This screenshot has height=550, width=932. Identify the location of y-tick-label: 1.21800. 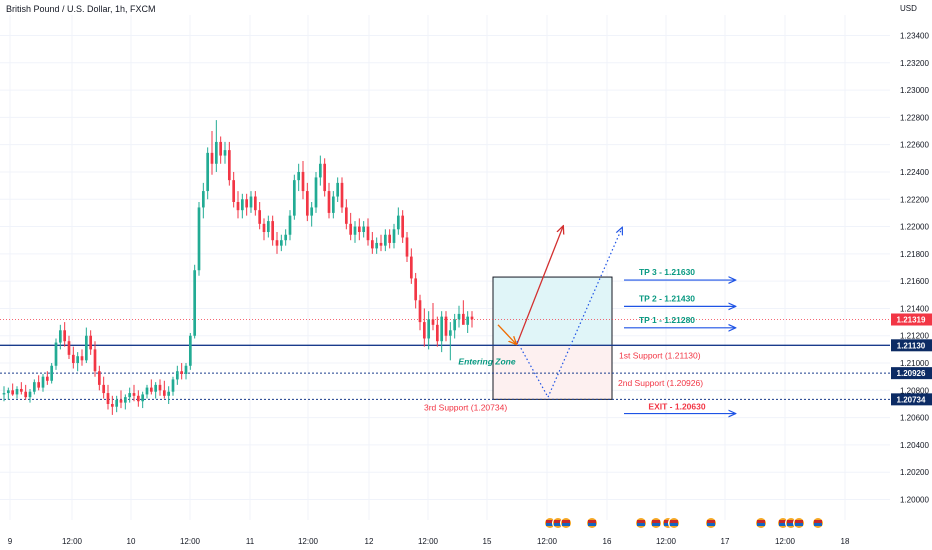
(914, 254).